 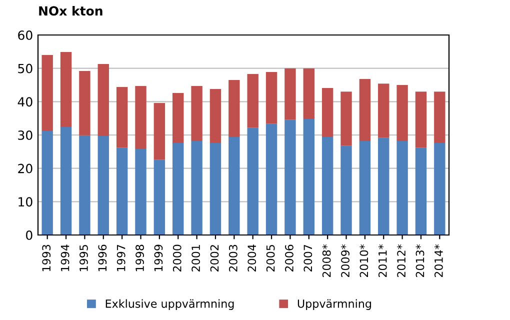 I want to click on x-tick-label: 2008*, so click(x=326, y=261).